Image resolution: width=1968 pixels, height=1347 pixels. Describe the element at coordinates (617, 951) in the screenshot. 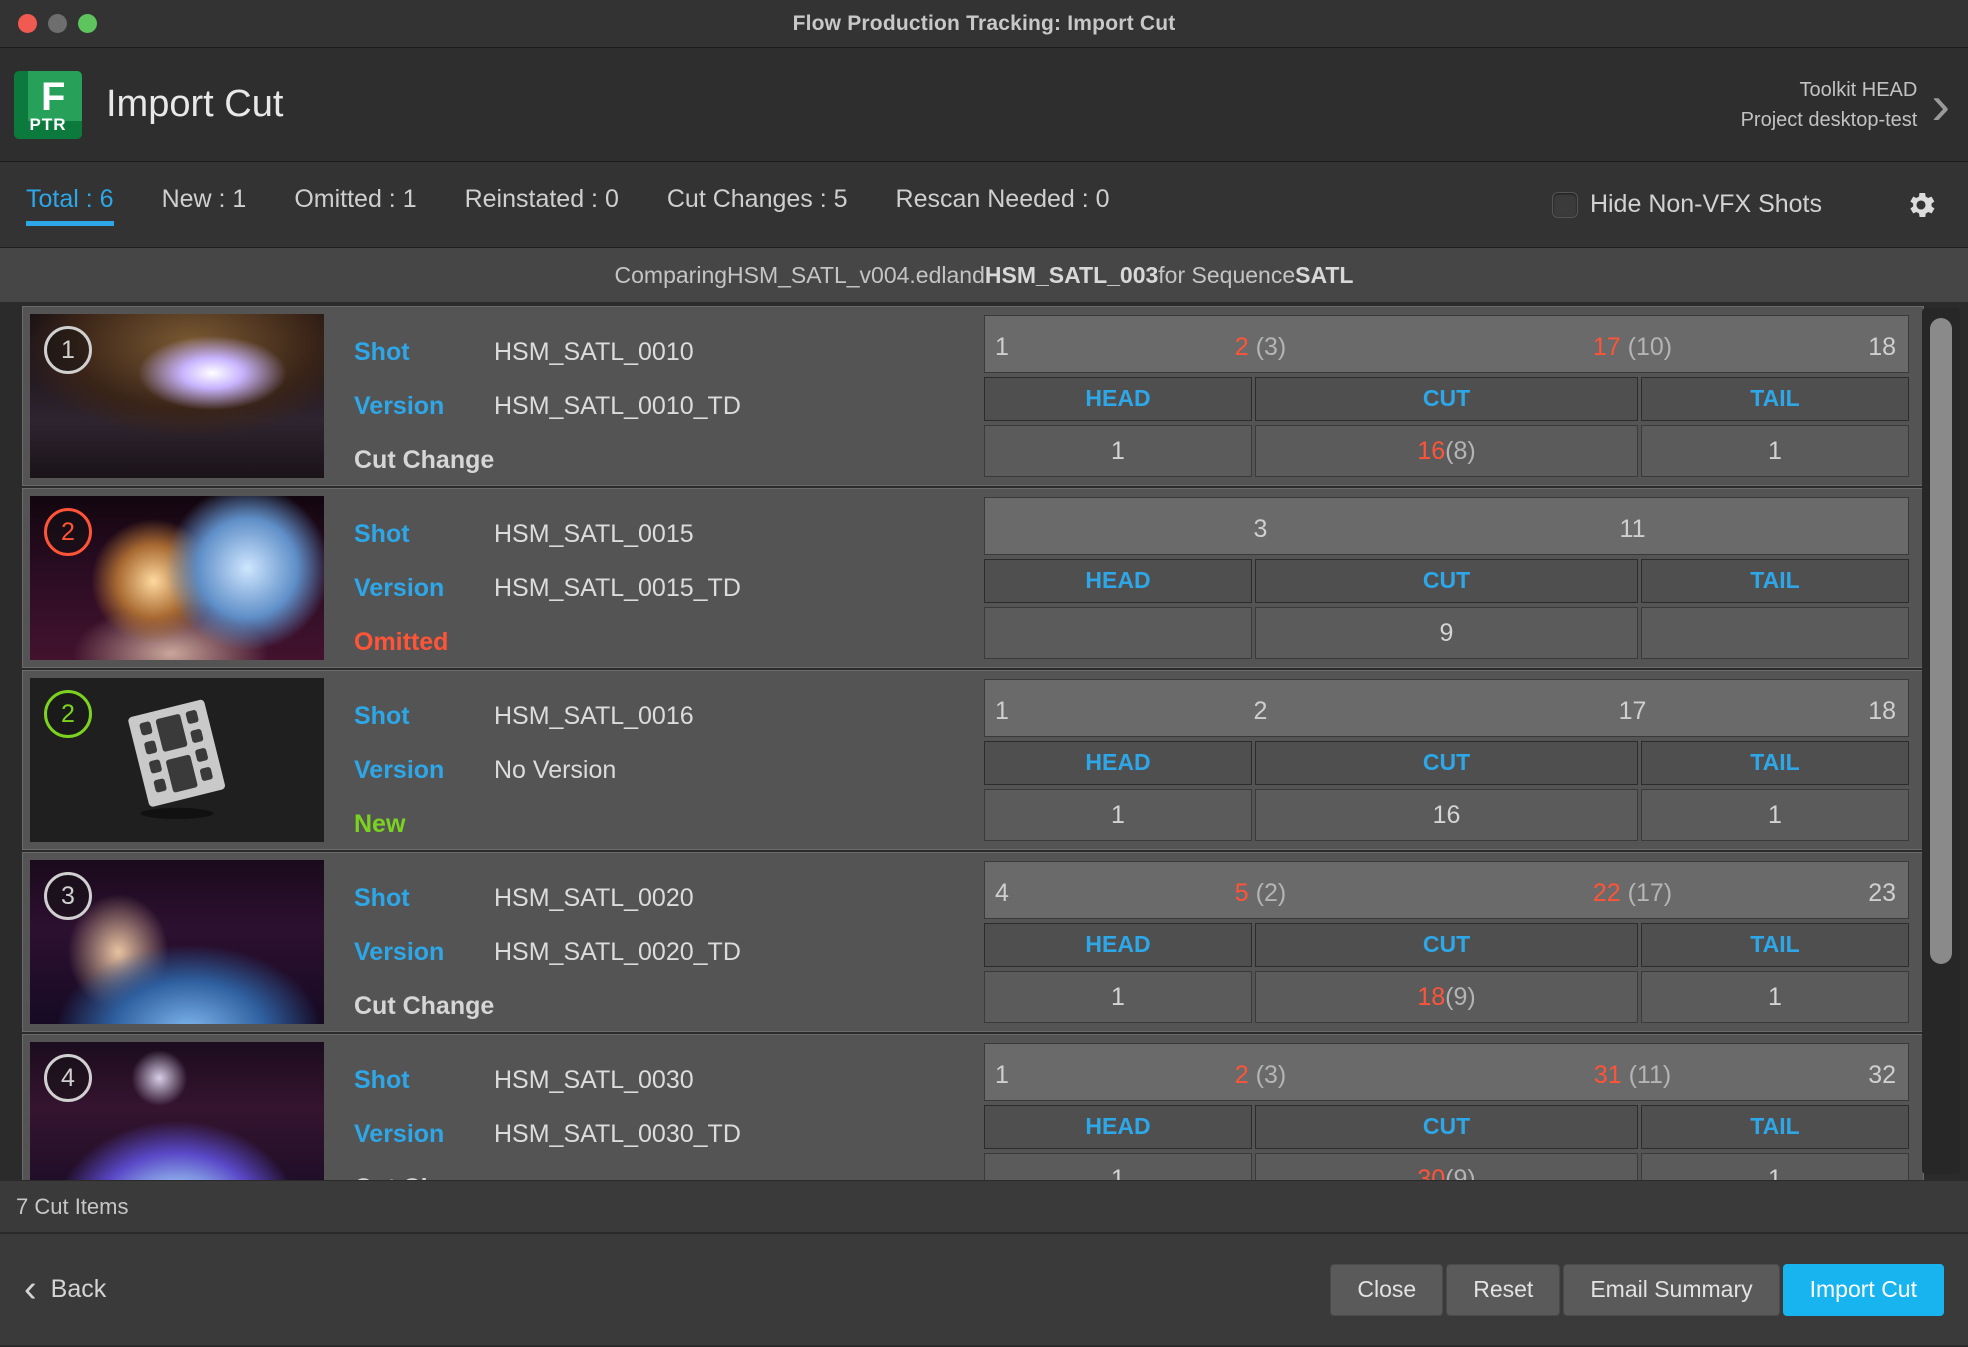

I see `version-value: HSM_SATL_0020_TD` at that location.